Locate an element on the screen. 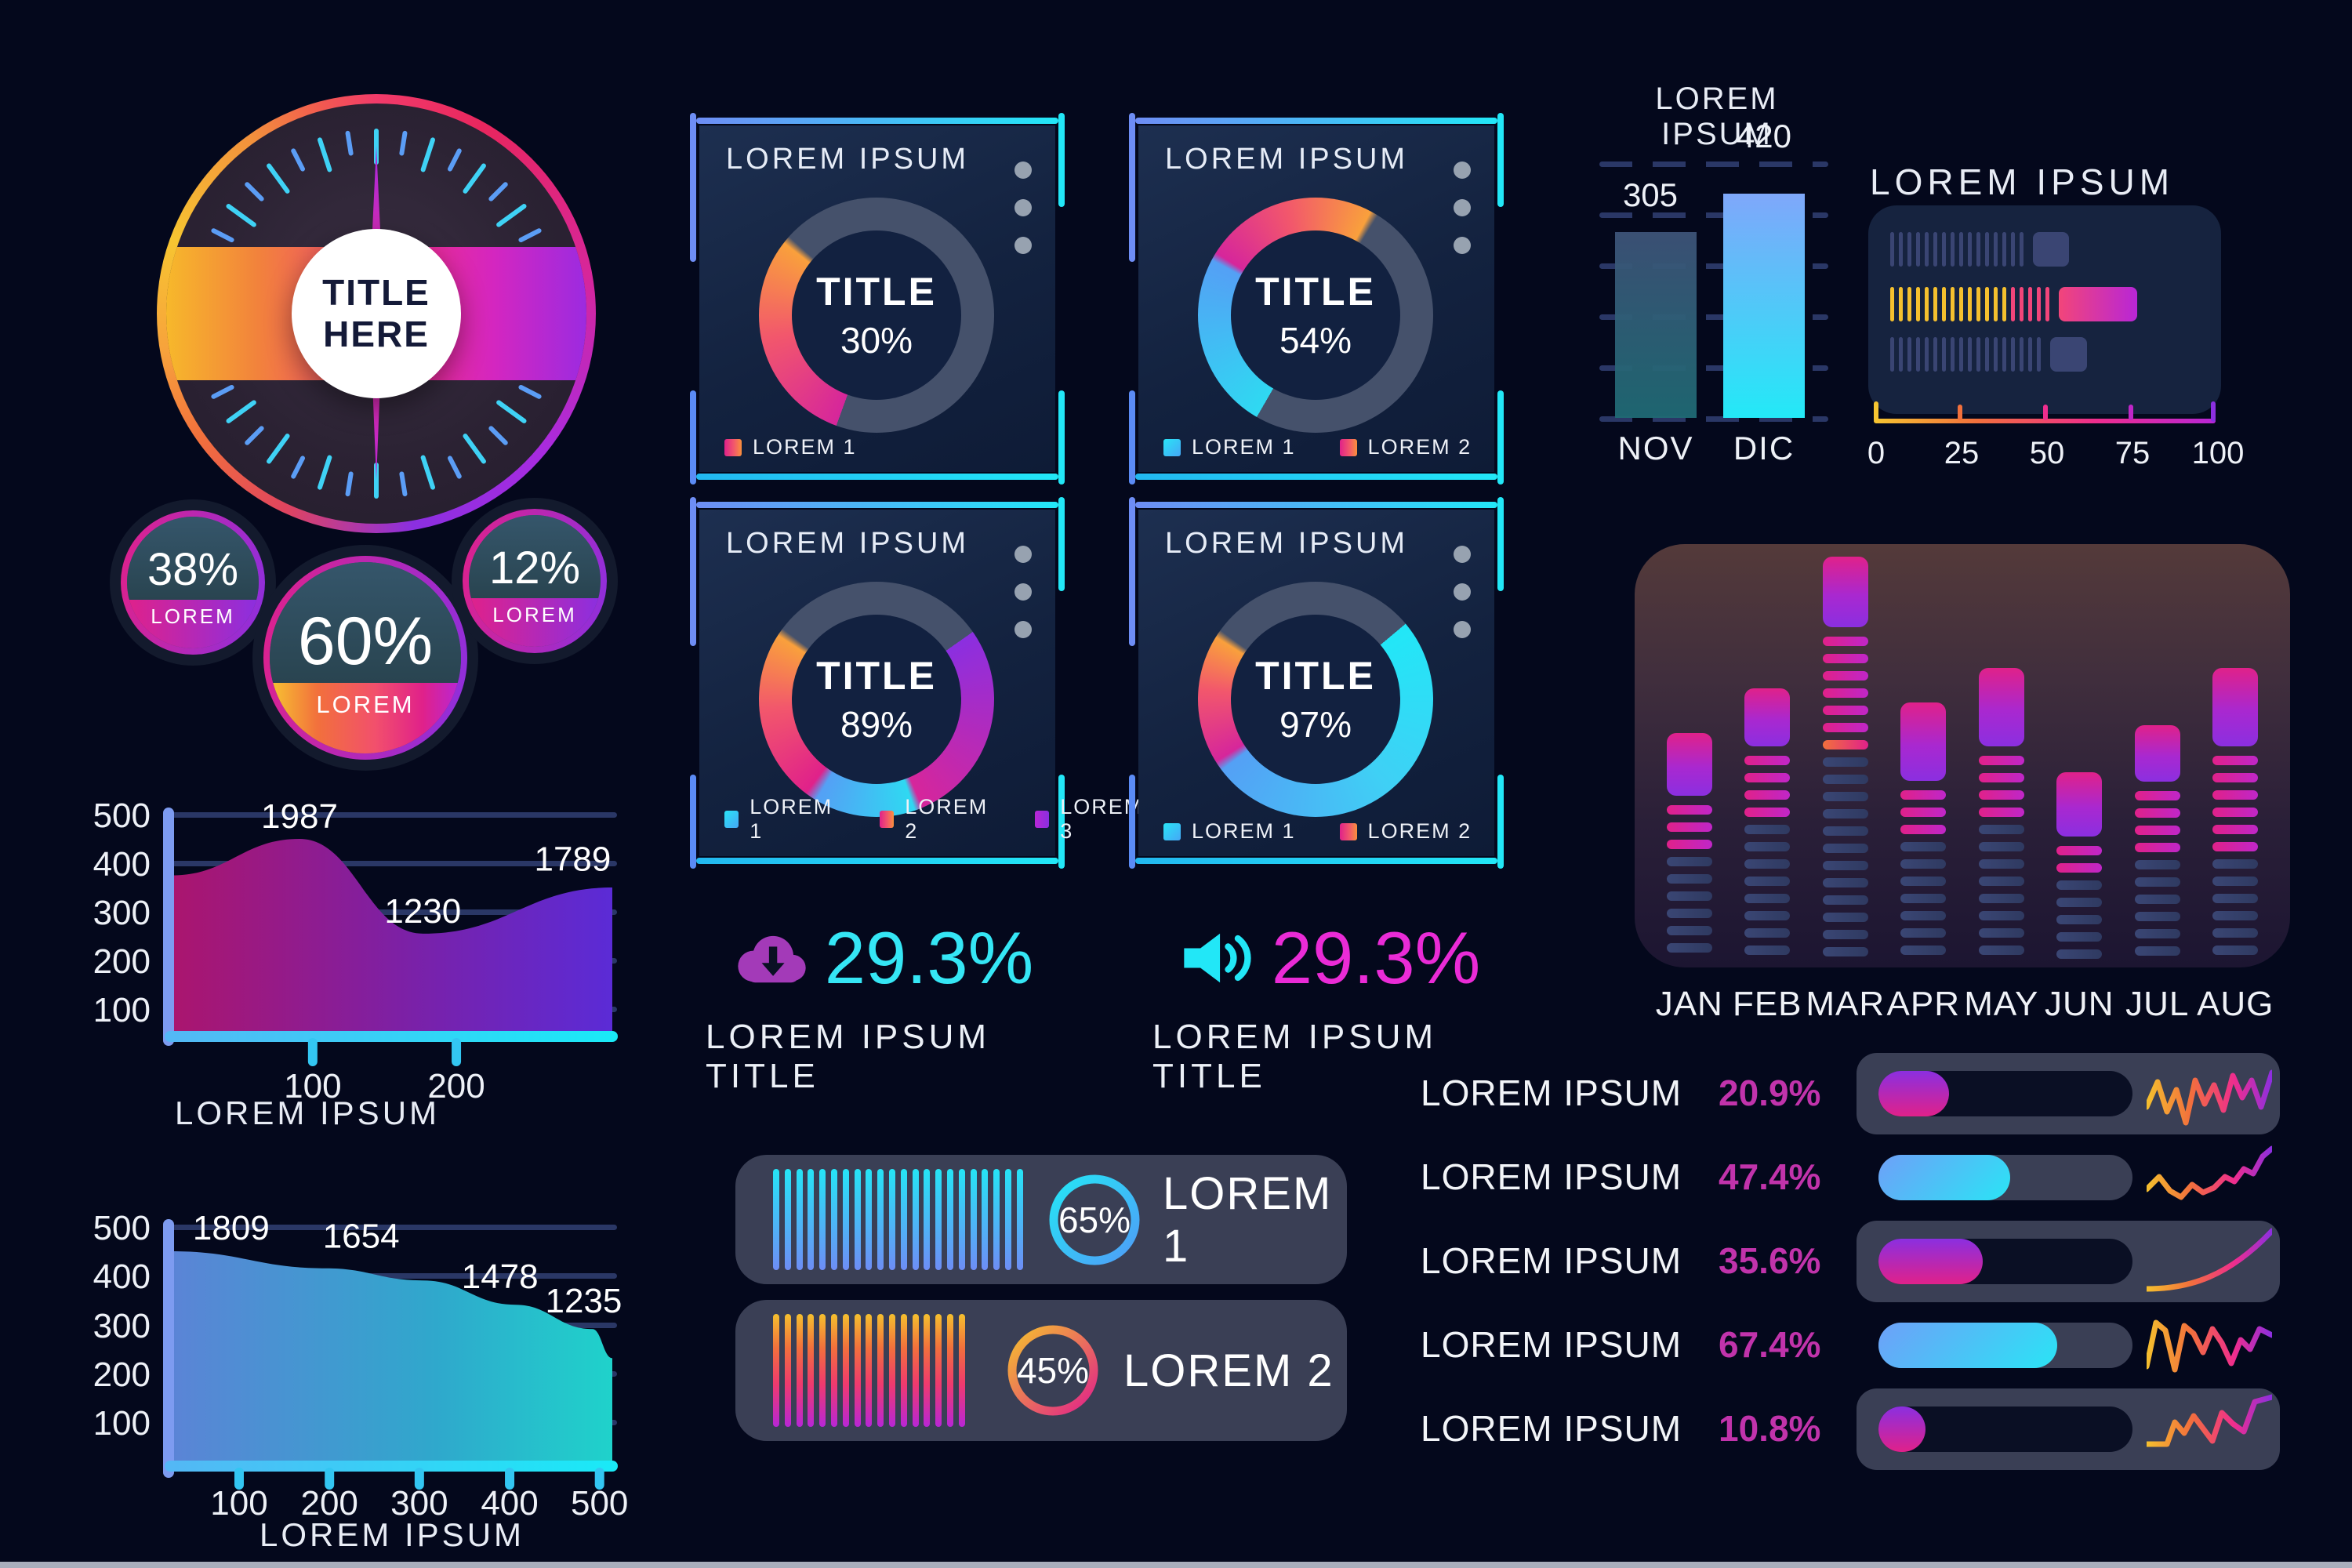  badge: 60% LOREM is located at coordinates (365, 658).